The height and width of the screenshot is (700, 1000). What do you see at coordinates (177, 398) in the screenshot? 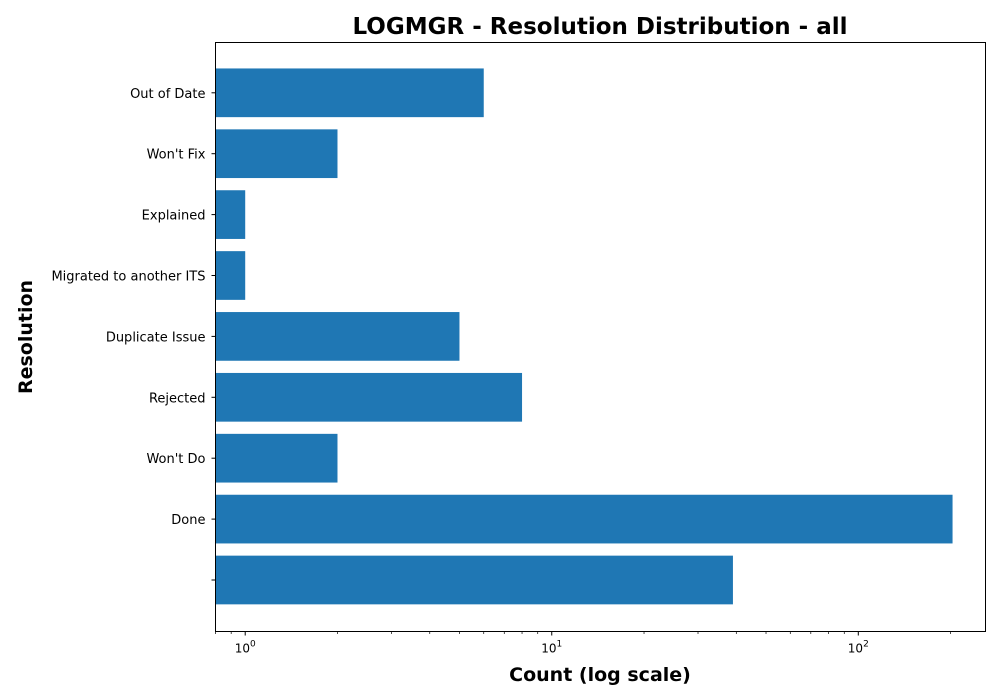
I see `y-tick-label: Rejected` at bounding box center [177, 398].